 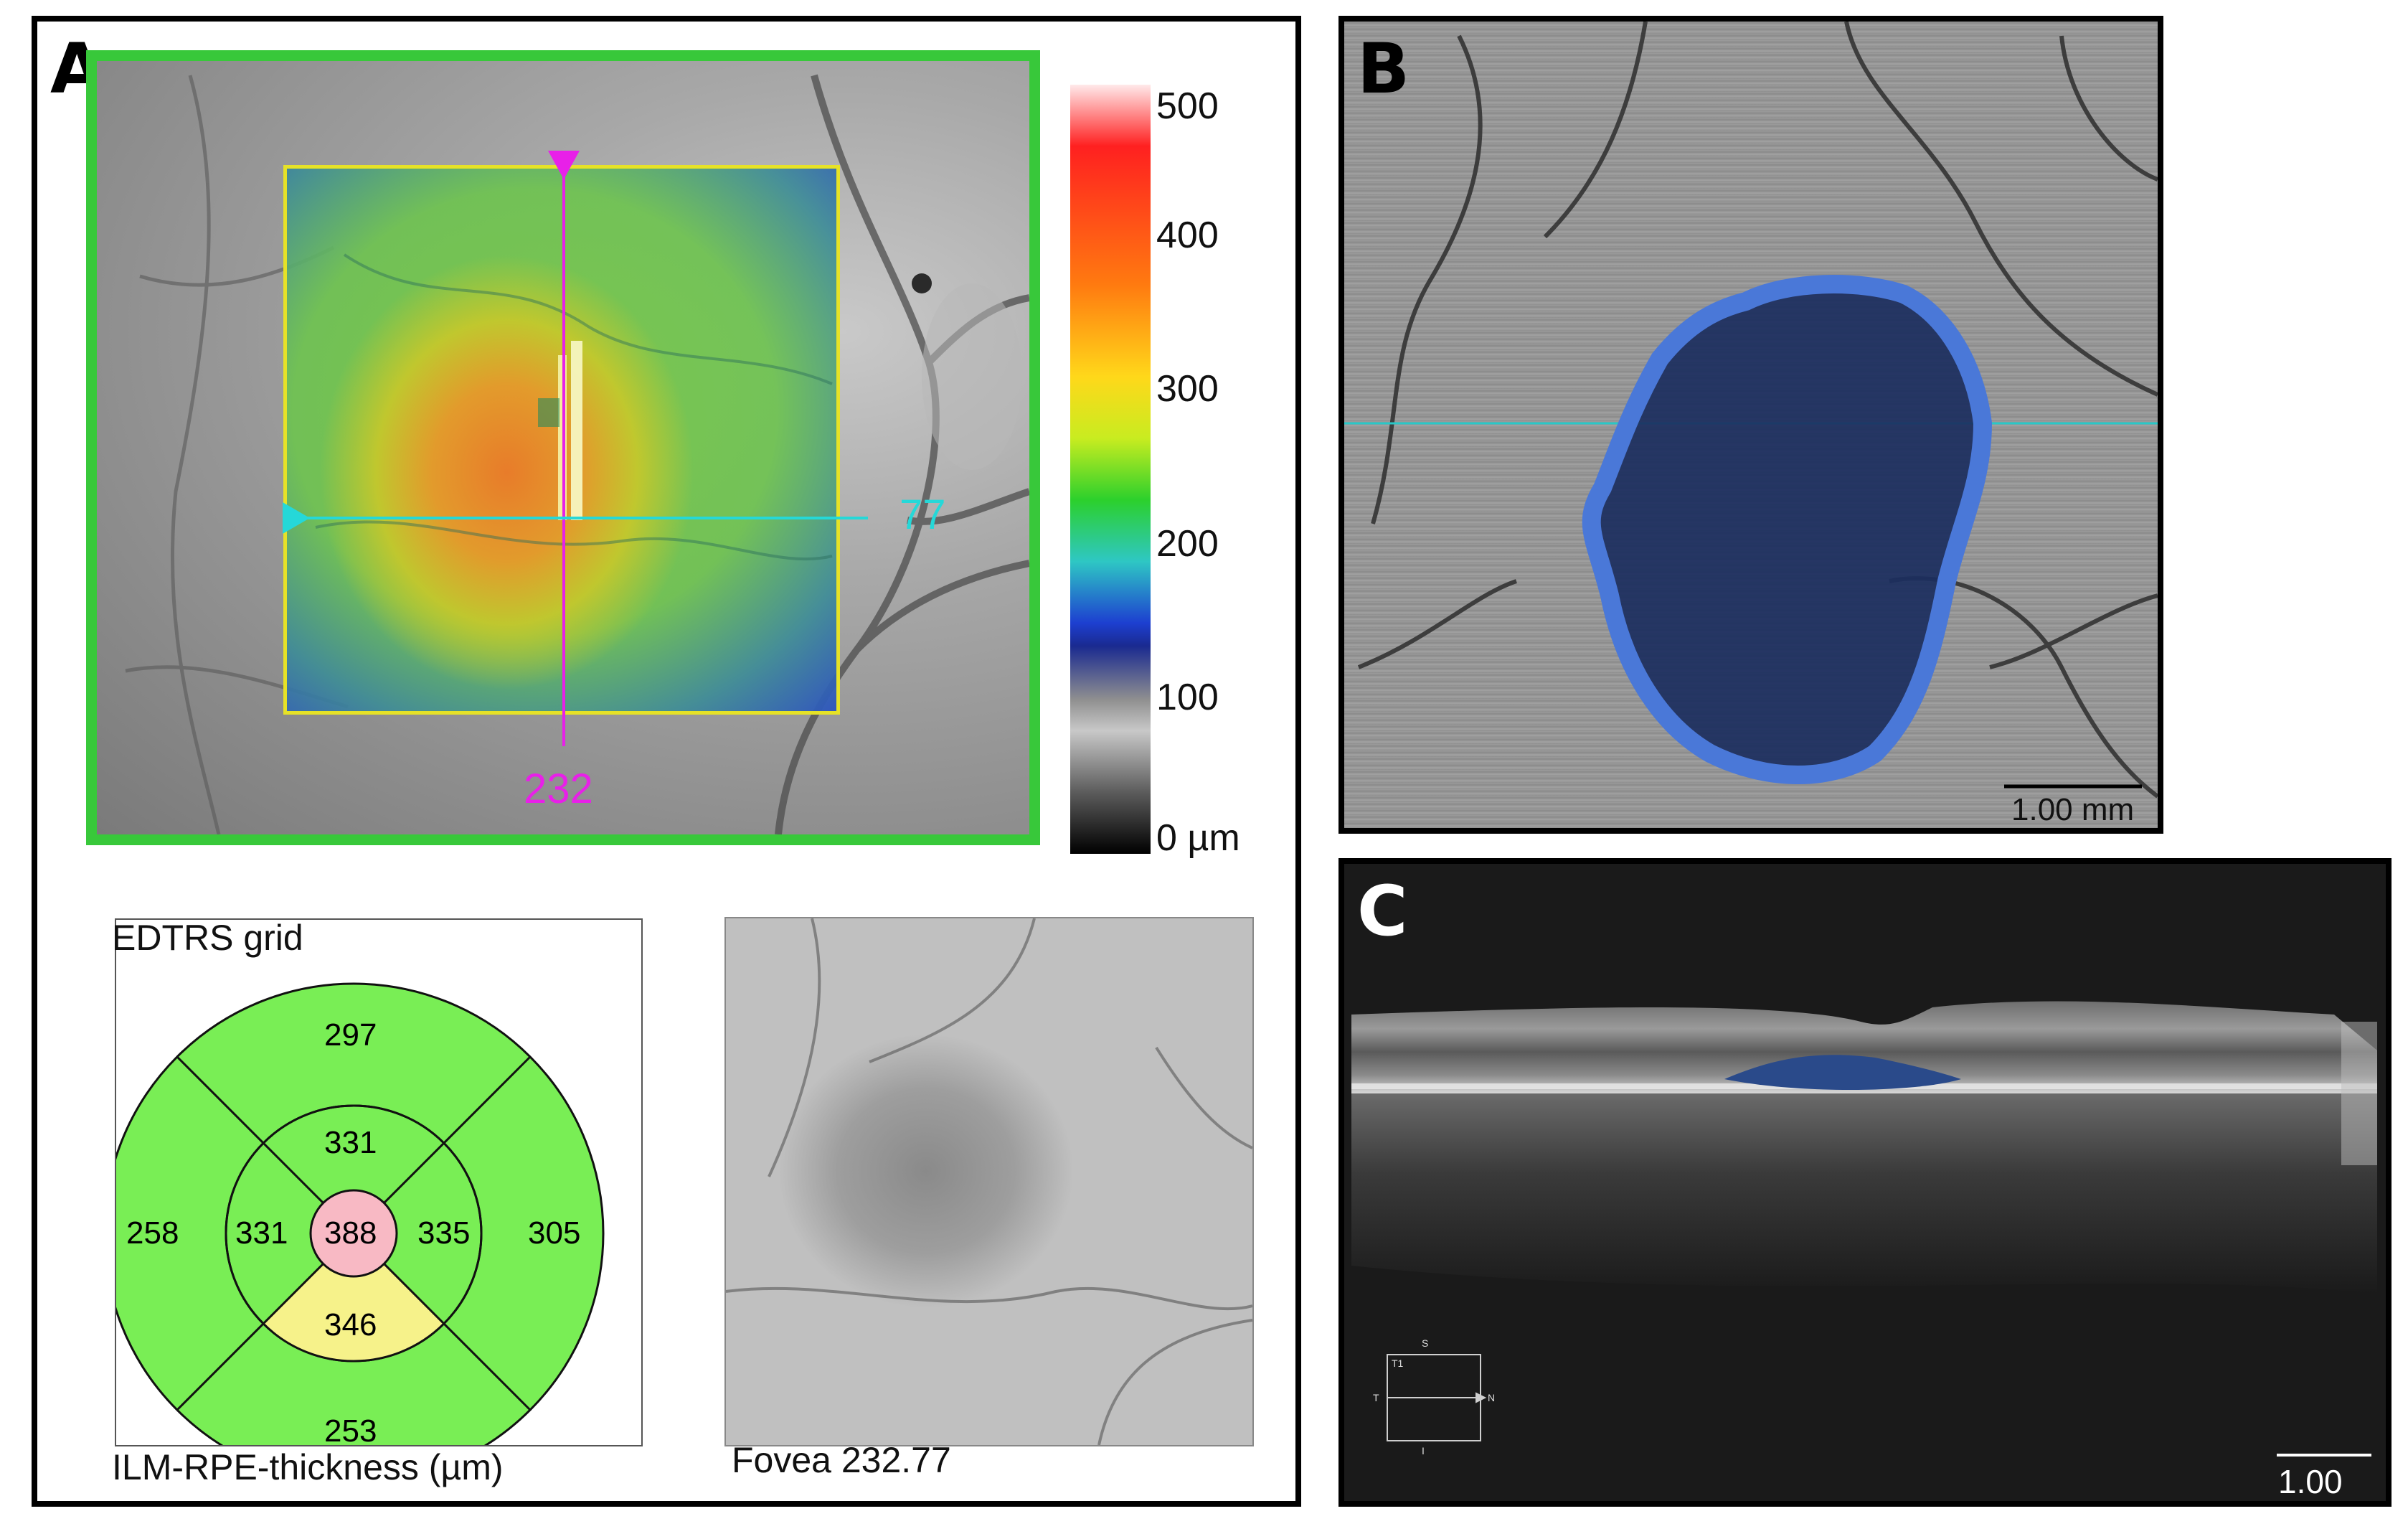 What do you see at coordinates (261, 1233) in the screenshot?
I see `edtrs-inner-temporal: 331` at bounding box center [261, 1233].